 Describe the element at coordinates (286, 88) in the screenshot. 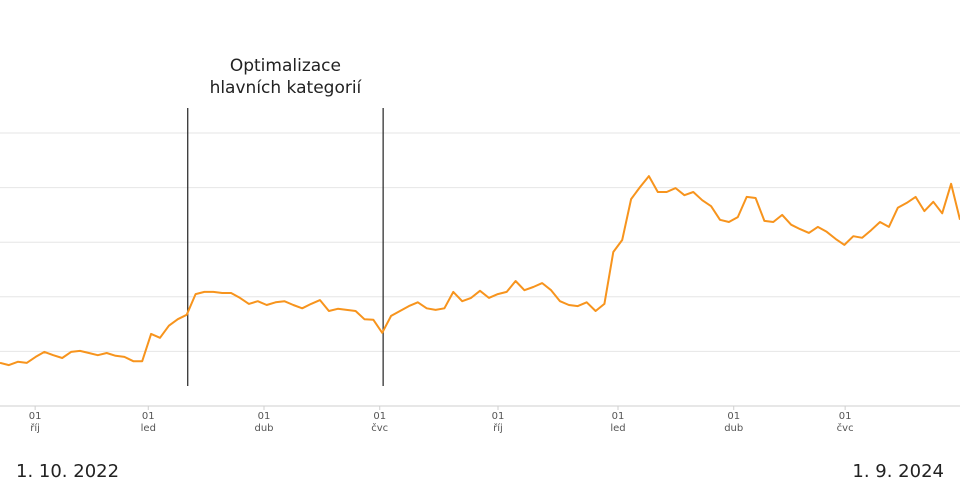

I see `annotation-text: hlavních kategorií` at that location.